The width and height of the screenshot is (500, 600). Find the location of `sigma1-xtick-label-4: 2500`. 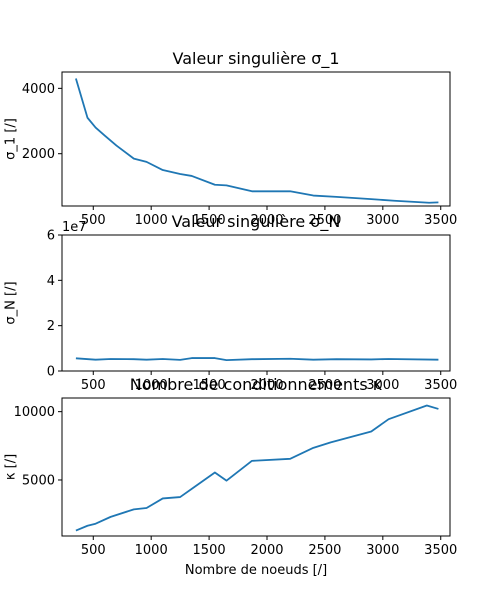

sigma1-xtick-label-4: 2500 is located at coordinates (324, 220).